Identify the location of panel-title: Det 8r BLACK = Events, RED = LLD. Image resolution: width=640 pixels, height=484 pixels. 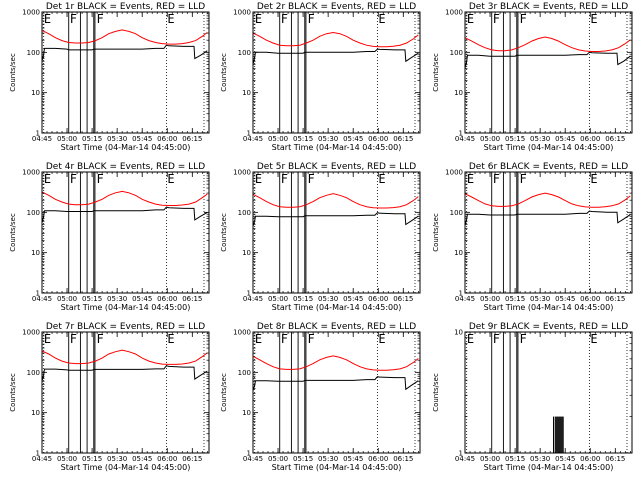
(336, 327).